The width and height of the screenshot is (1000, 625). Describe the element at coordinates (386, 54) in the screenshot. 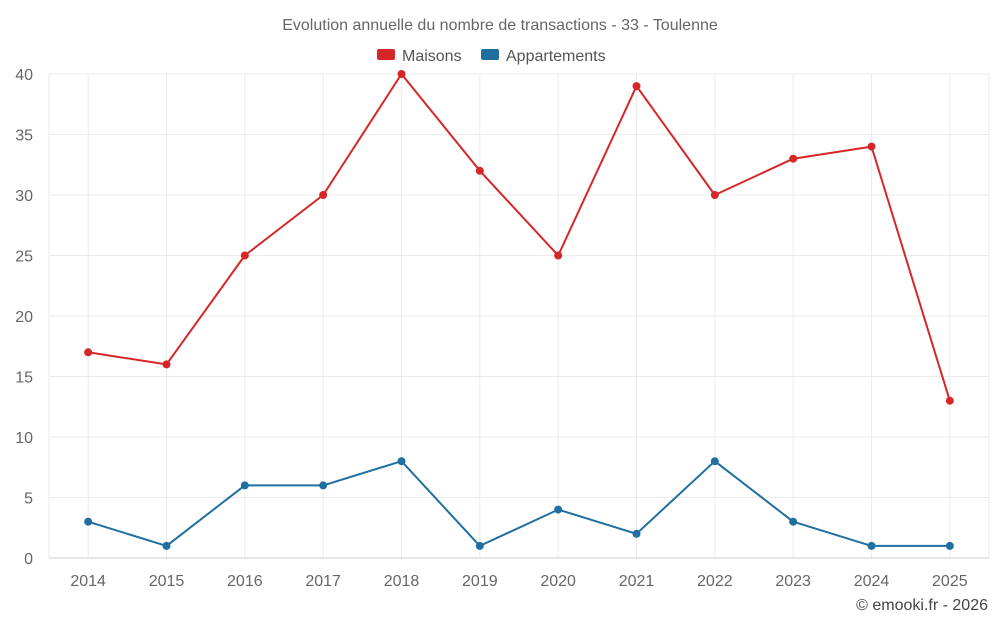

I see `legend-swatch-maisons` at that location.